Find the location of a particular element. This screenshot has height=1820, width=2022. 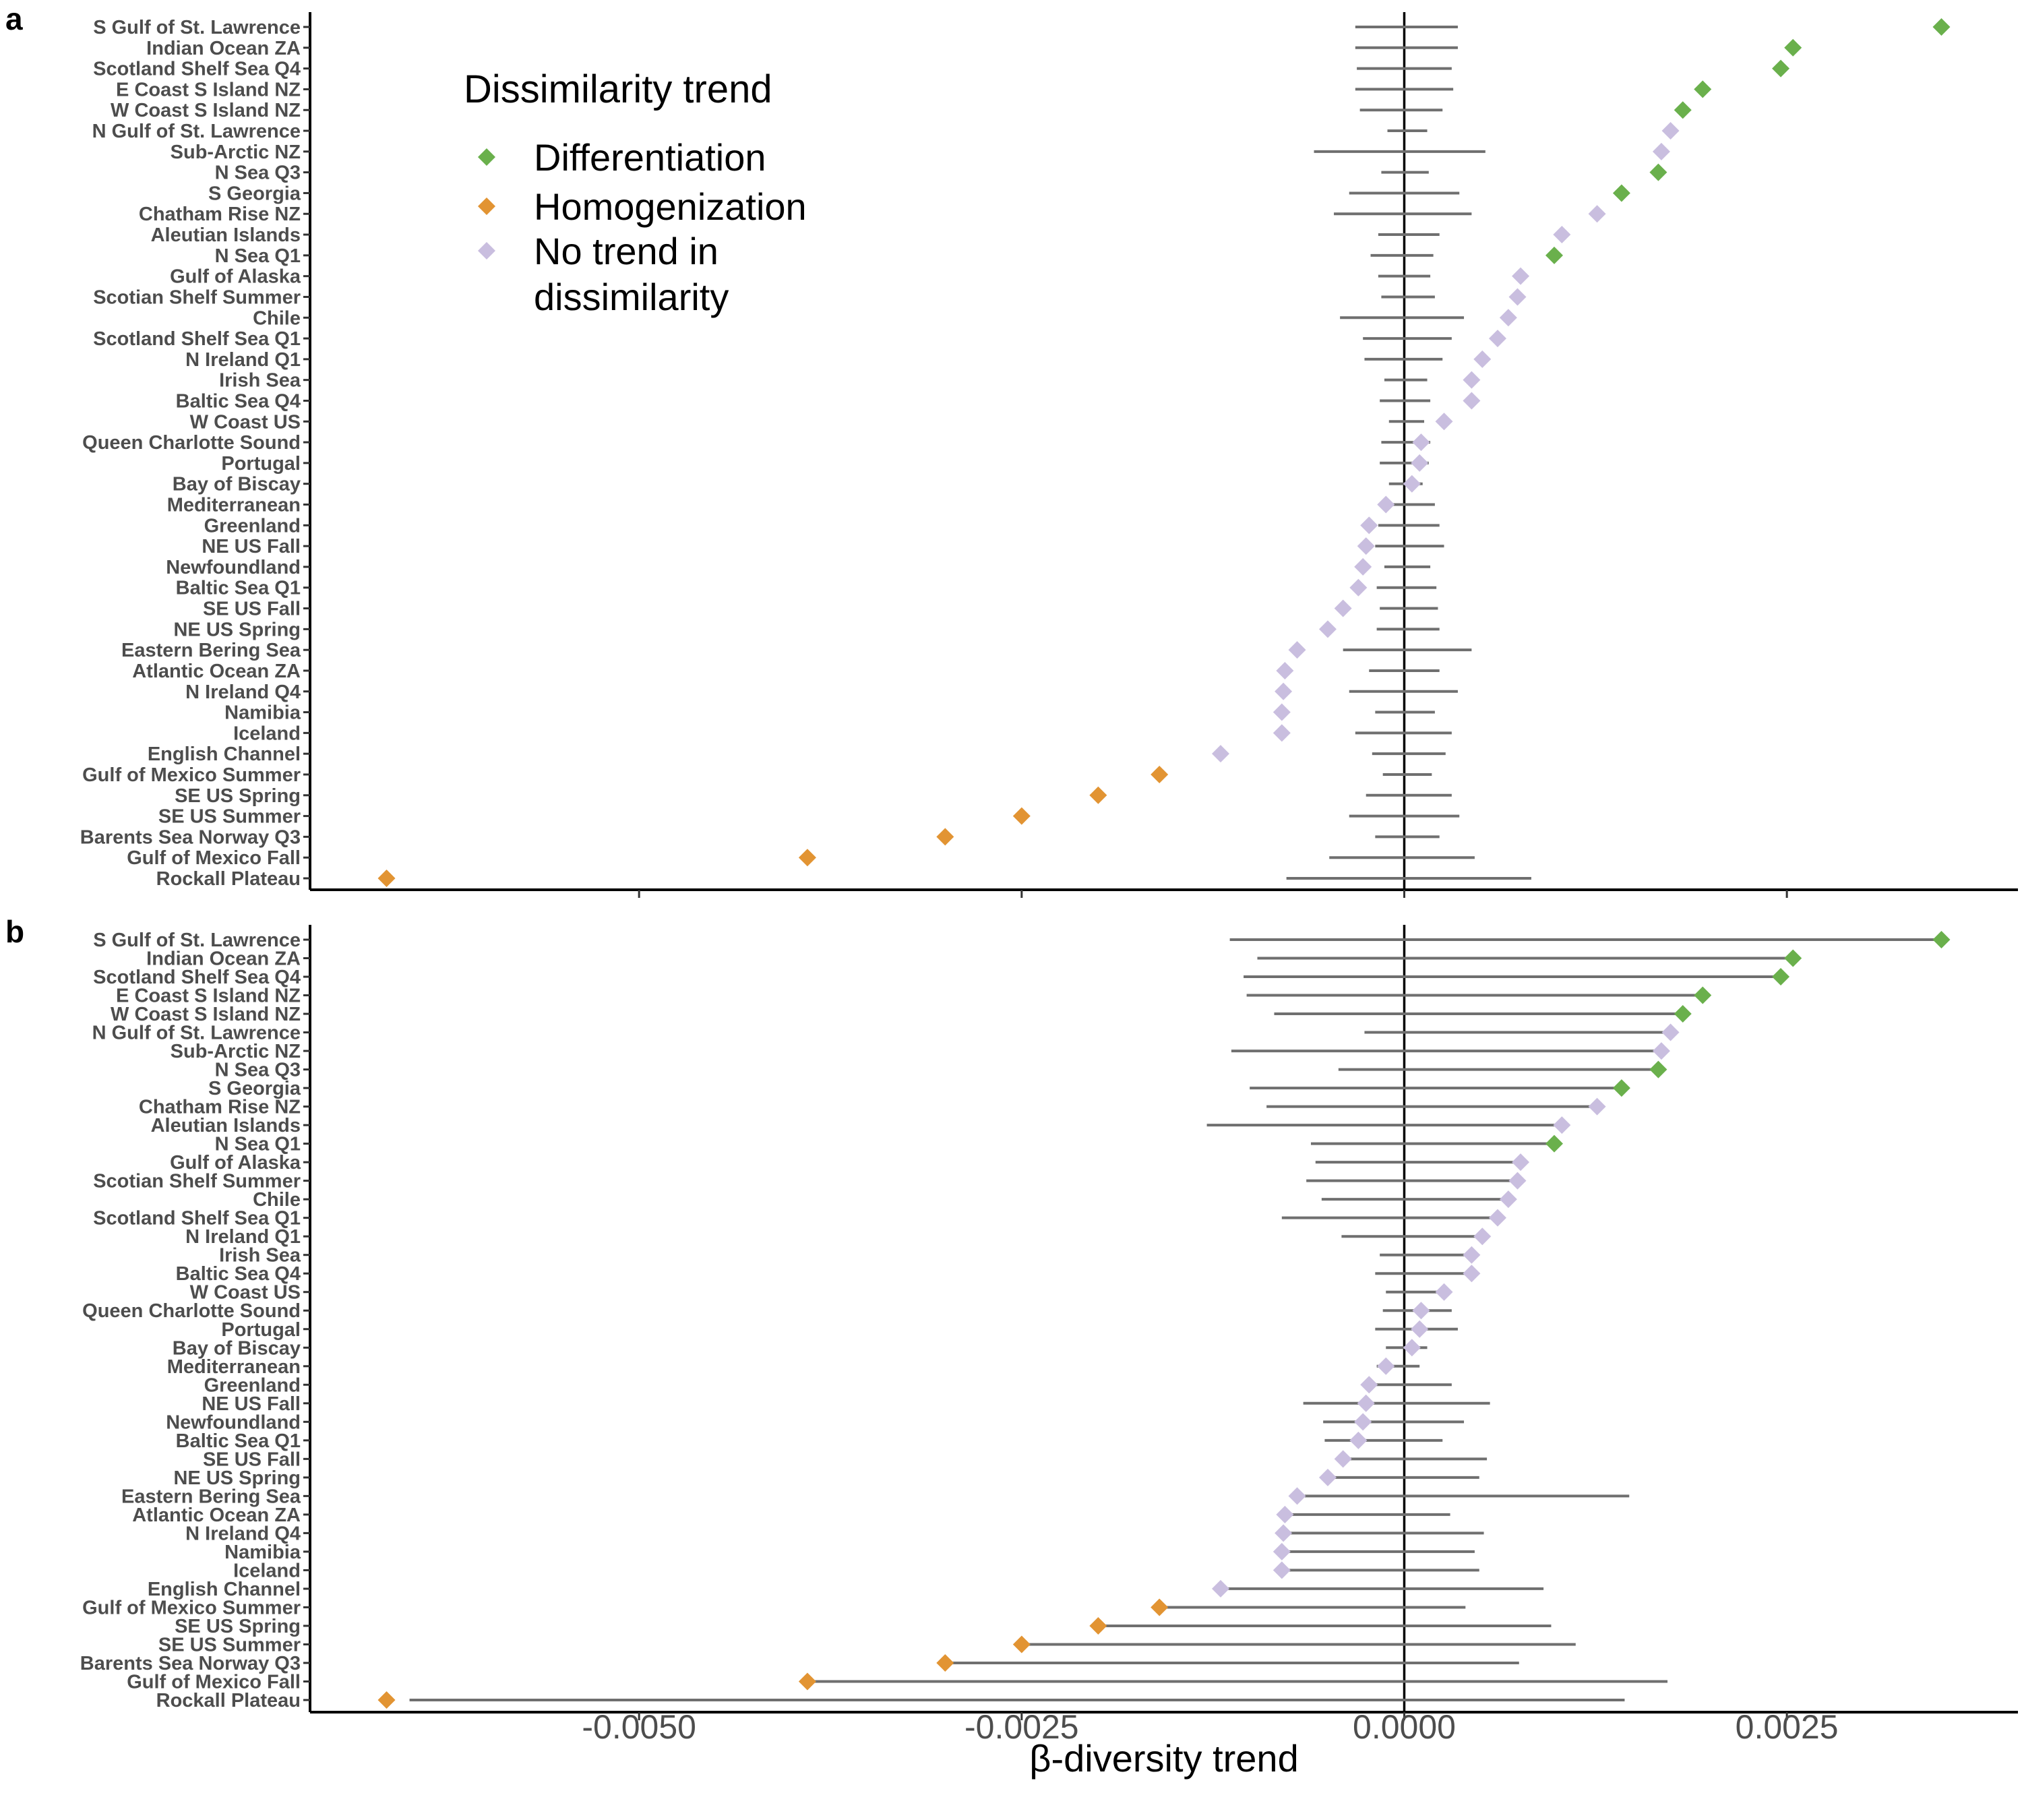

estimate-point-baltic-sea-q4 is located at coordinates (1472, 1274).